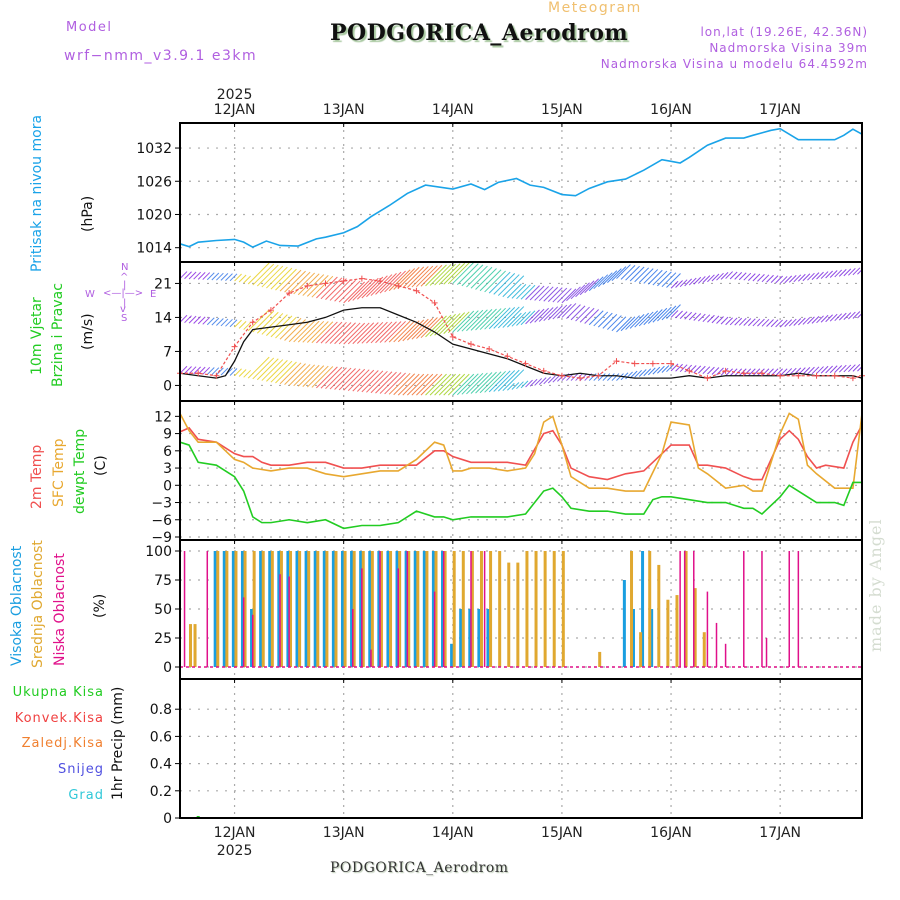  I want to click on compass-east: E, so click(153, 294).